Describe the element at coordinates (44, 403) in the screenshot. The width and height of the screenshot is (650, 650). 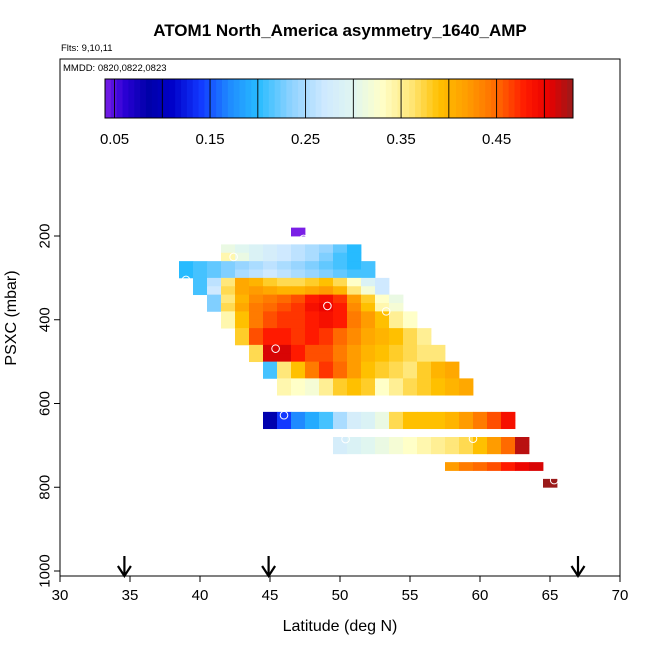
I see `y-tick-label: 600` at that location.